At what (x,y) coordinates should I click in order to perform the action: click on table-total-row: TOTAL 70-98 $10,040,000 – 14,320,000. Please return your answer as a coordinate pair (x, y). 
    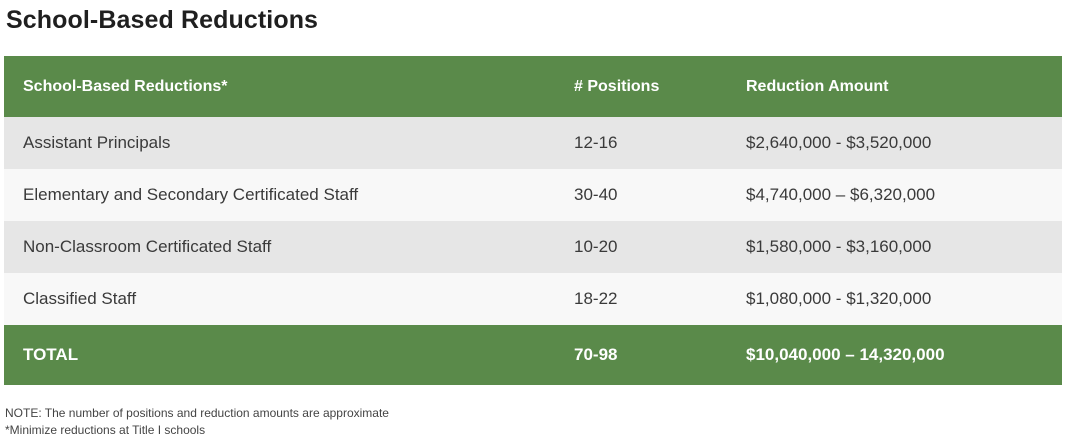
    Looking at the image, I should click on (533, 355).